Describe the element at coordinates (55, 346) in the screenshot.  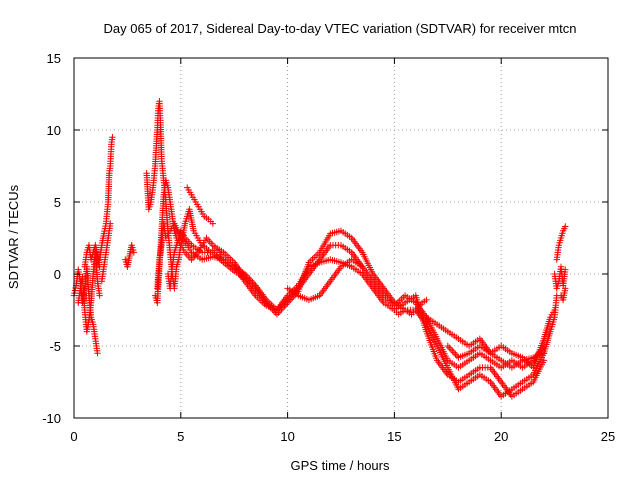
I see `y-tick-label: -5` at that location.